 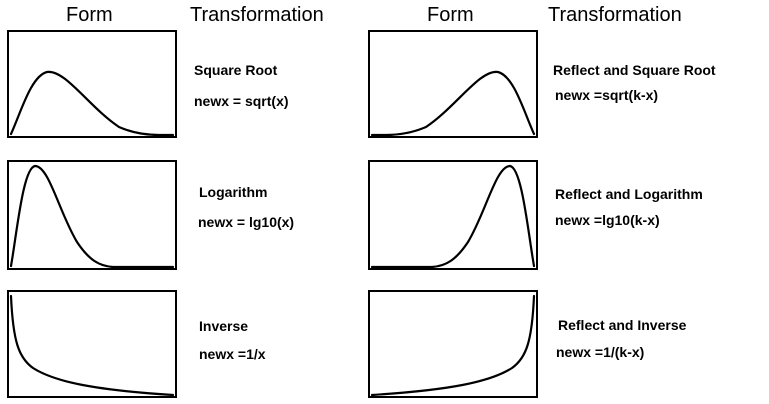 I want to click on substantial-positive-skew-curve, so click(x=92, y=216).